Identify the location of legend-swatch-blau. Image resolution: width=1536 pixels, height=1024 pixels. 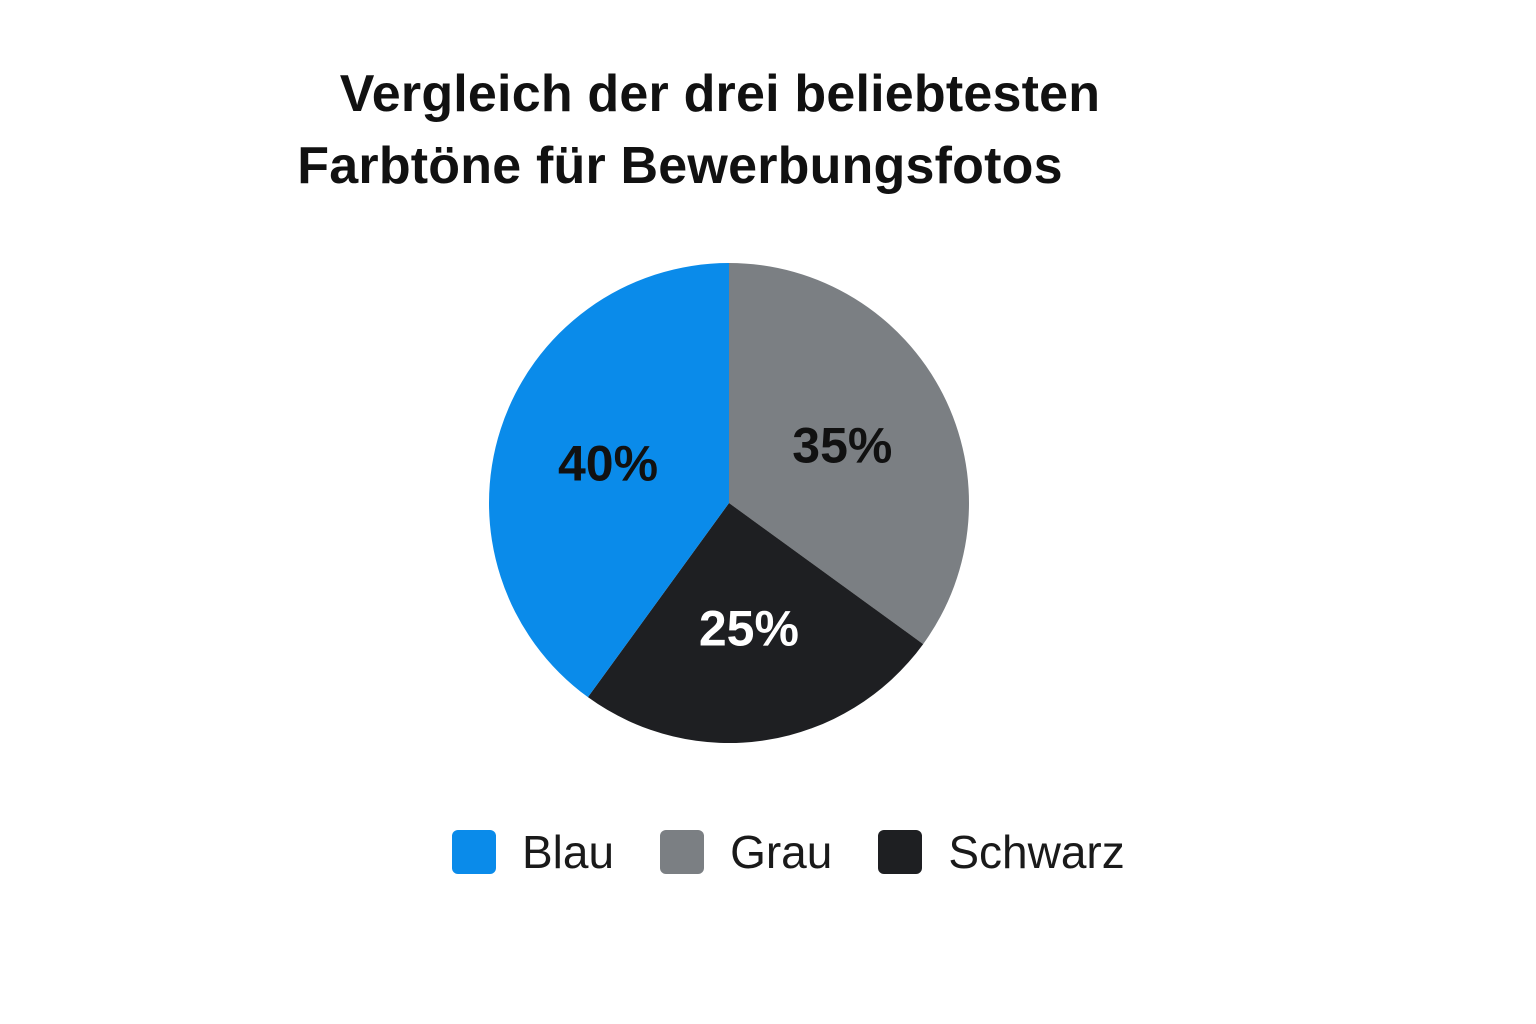
(474, 852).